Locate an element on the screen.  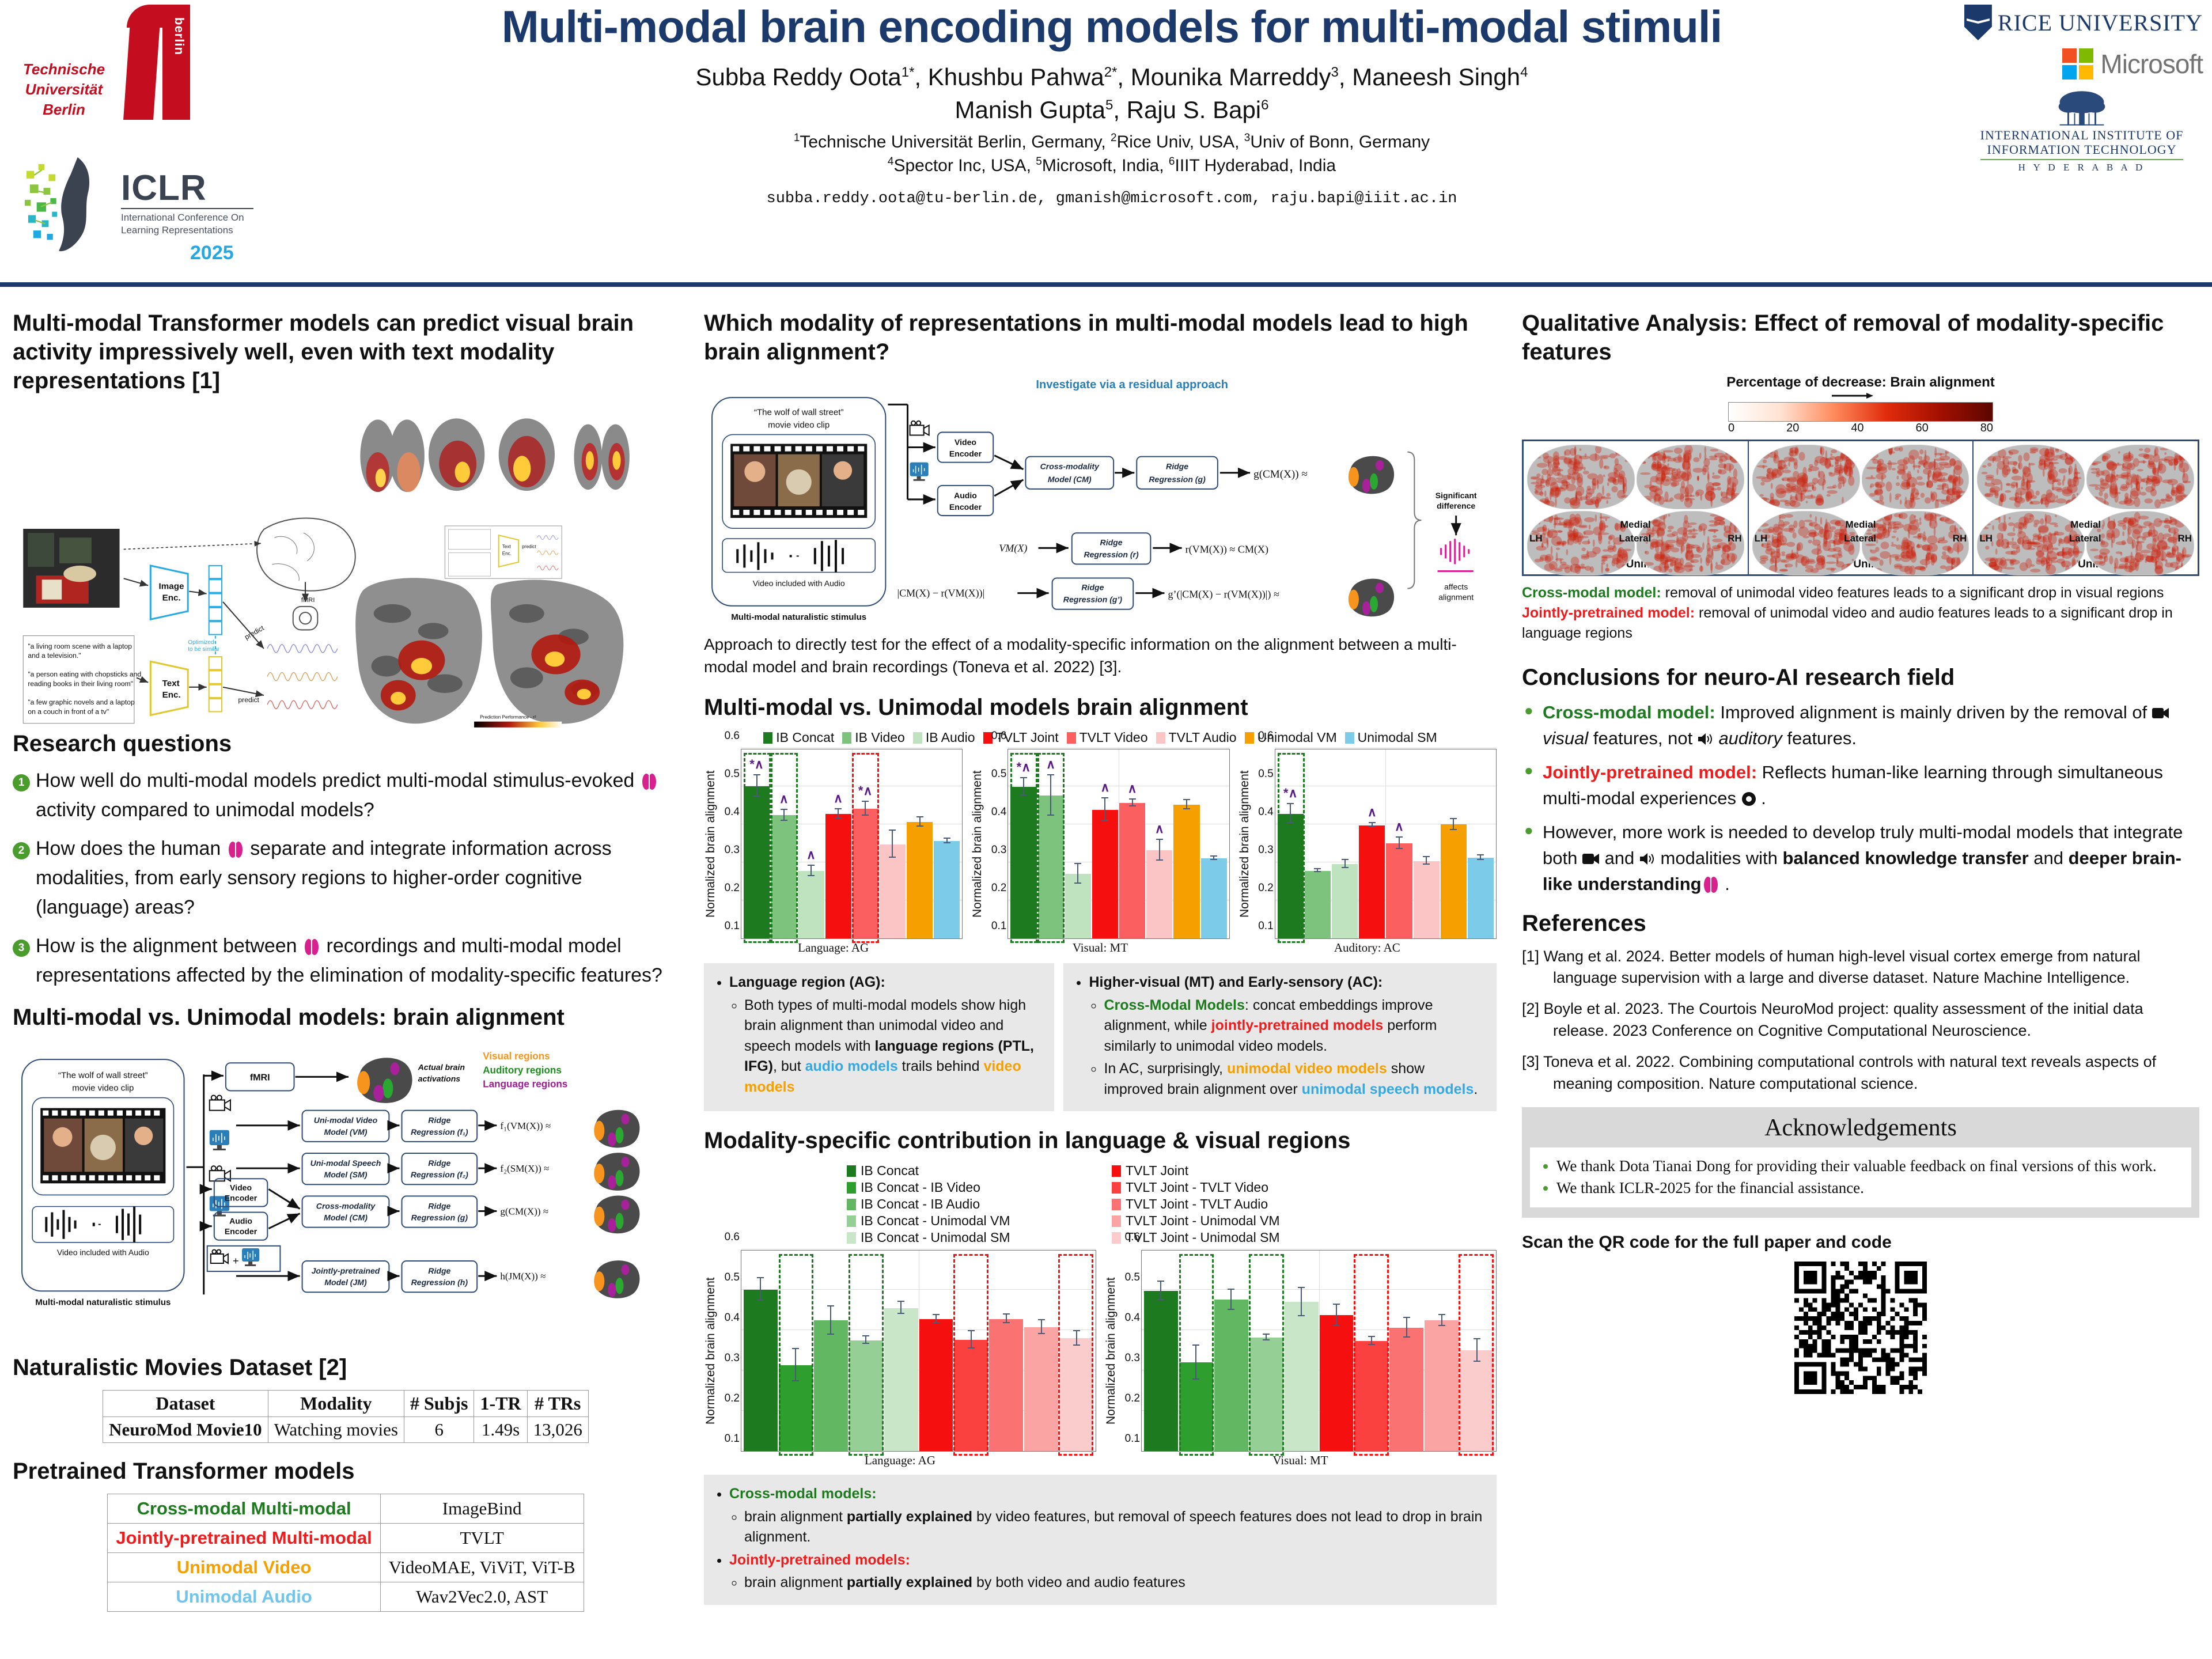
legend2-label-4: IB Concat - Unimodal SM is located at coordinates (935, 1237).